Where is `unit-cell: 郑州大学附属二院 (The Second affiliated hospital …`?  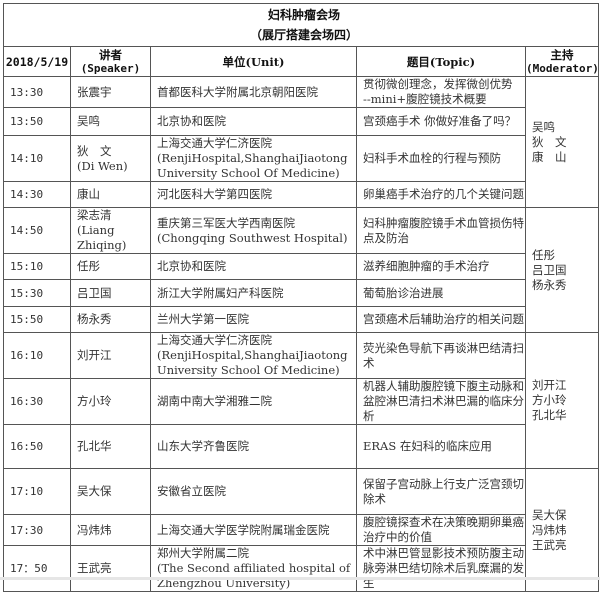 unit-cell: 郑州大学附属二院 (The Second affiliated hospital … is located at coordinates (253, 568).